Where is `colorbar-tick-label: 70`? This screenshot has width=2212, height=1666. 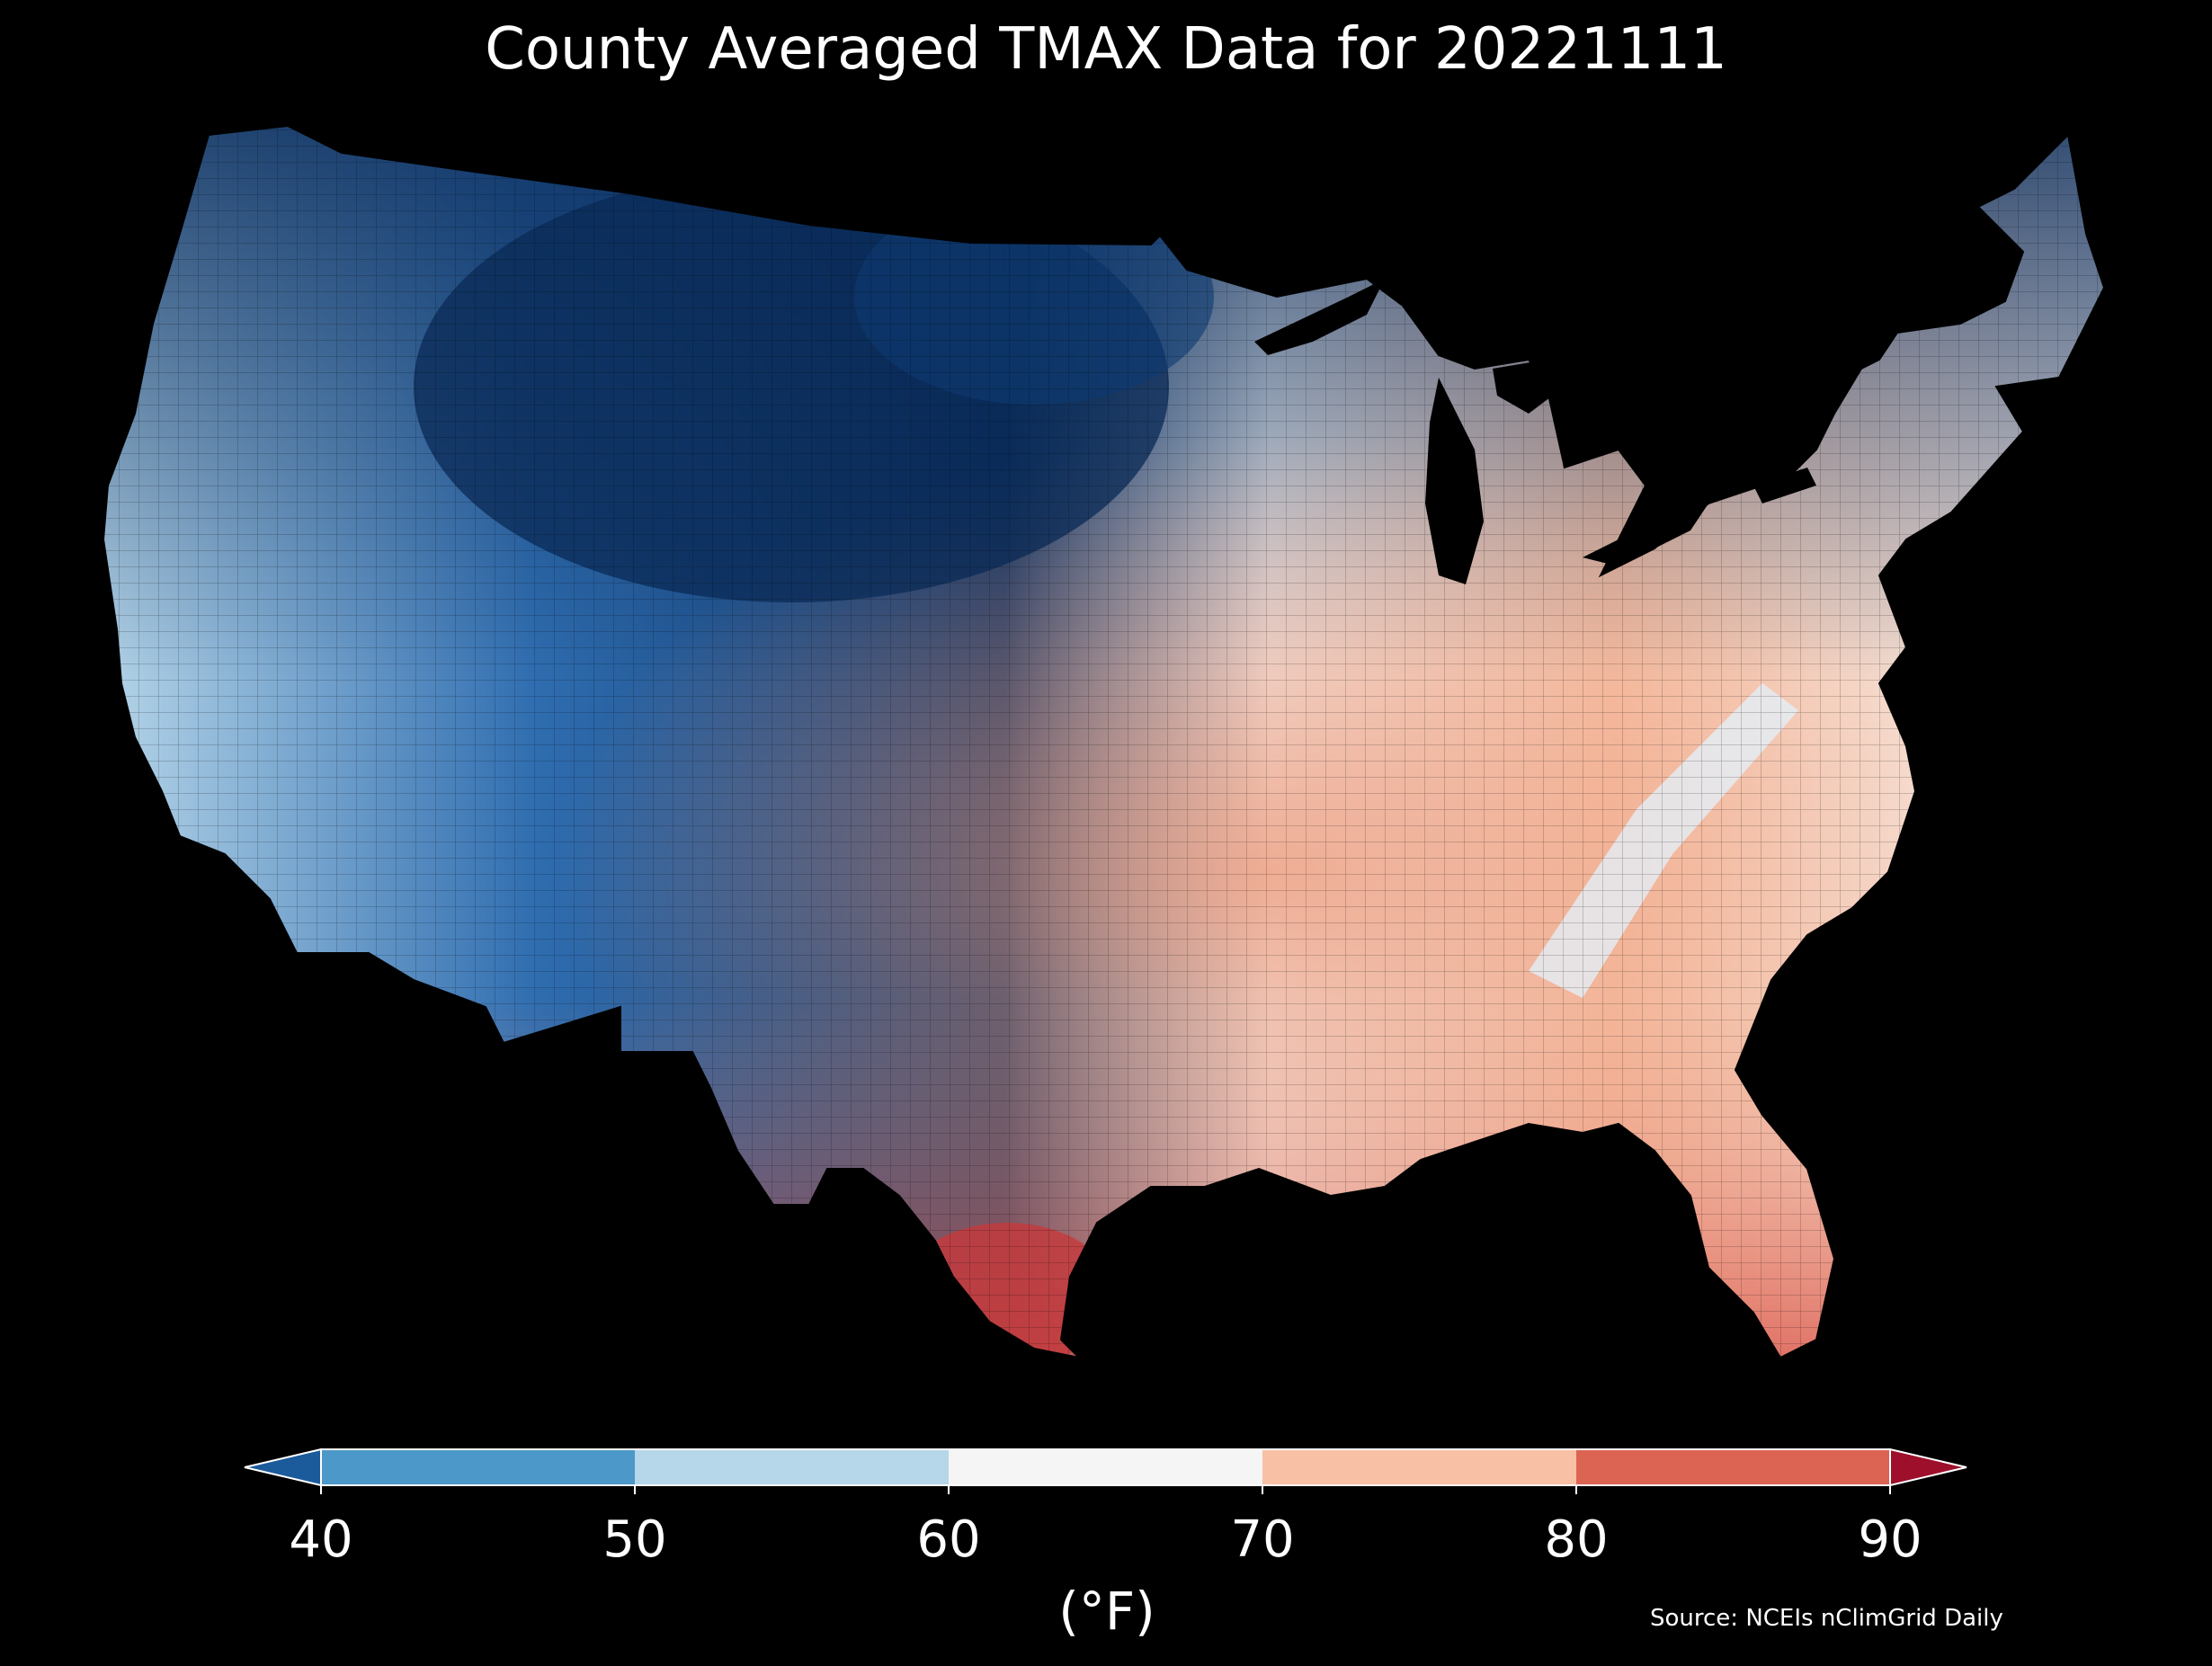
colorbar-tick-label: 70 is located at coordinates (1262, 1540).